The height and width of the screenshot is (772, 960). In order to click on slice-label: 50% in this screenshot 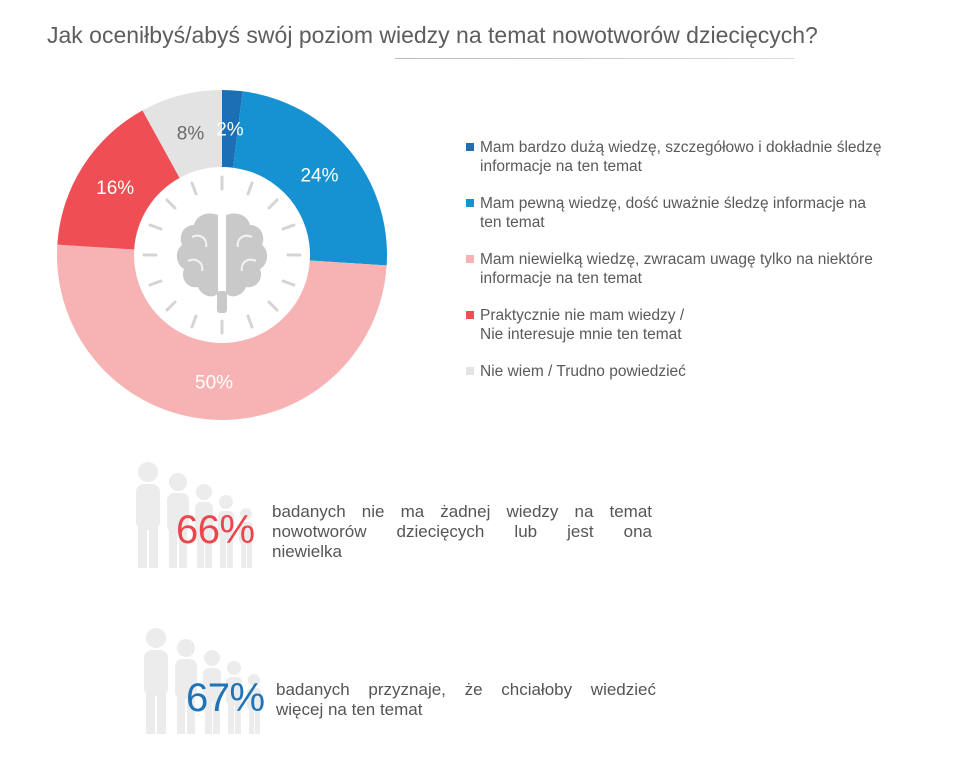, I will do `click(214, 382)`.